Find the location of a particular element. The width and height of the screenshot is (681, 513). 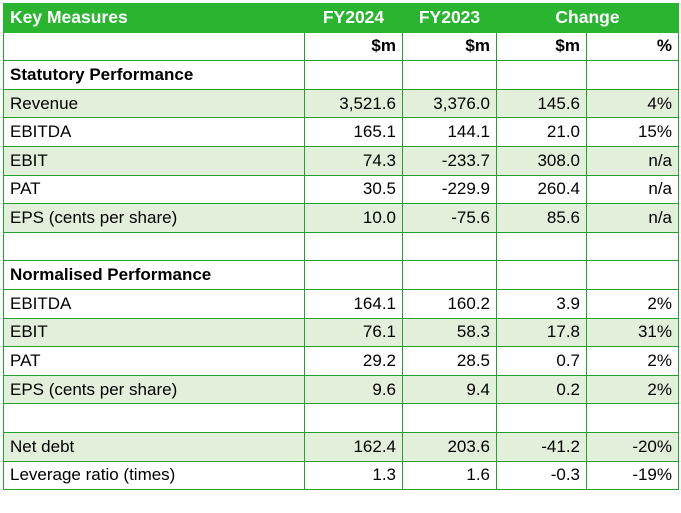

cell-fy2023: -229.9 is located at coordinates (449, 189).